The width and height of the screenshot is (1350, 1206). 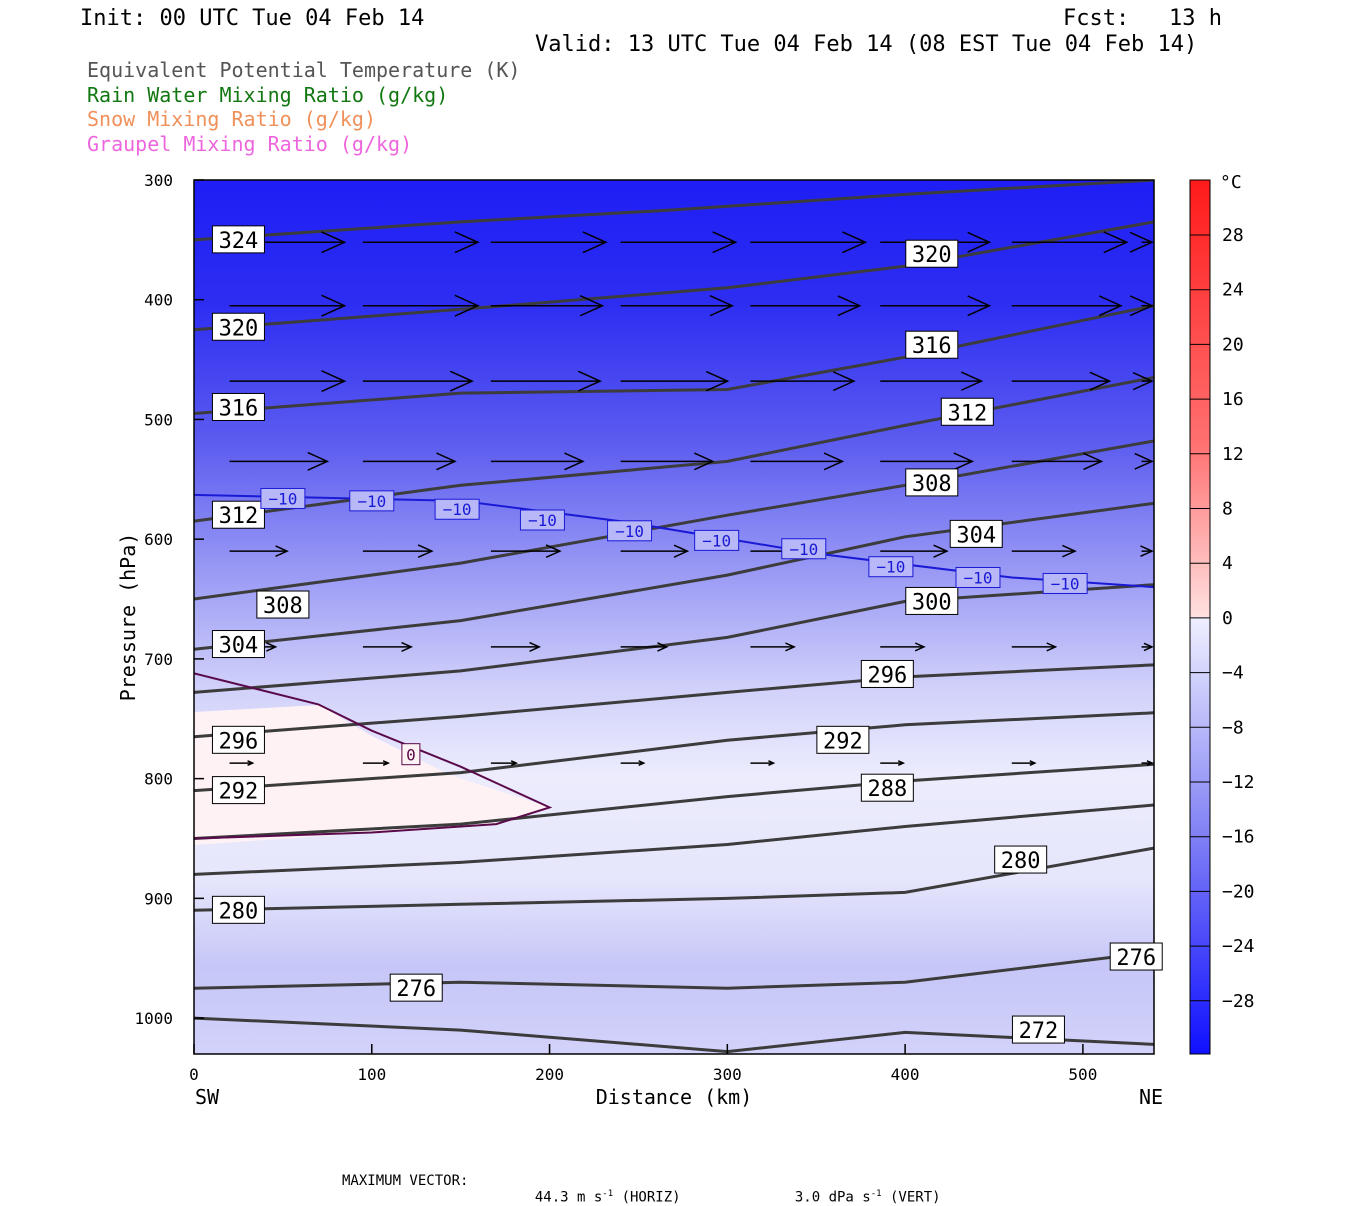 What do you see at coordinates (158, 300) in the screenshot?
I see `y-tick-label: 400` at bounding box center [158, 300].